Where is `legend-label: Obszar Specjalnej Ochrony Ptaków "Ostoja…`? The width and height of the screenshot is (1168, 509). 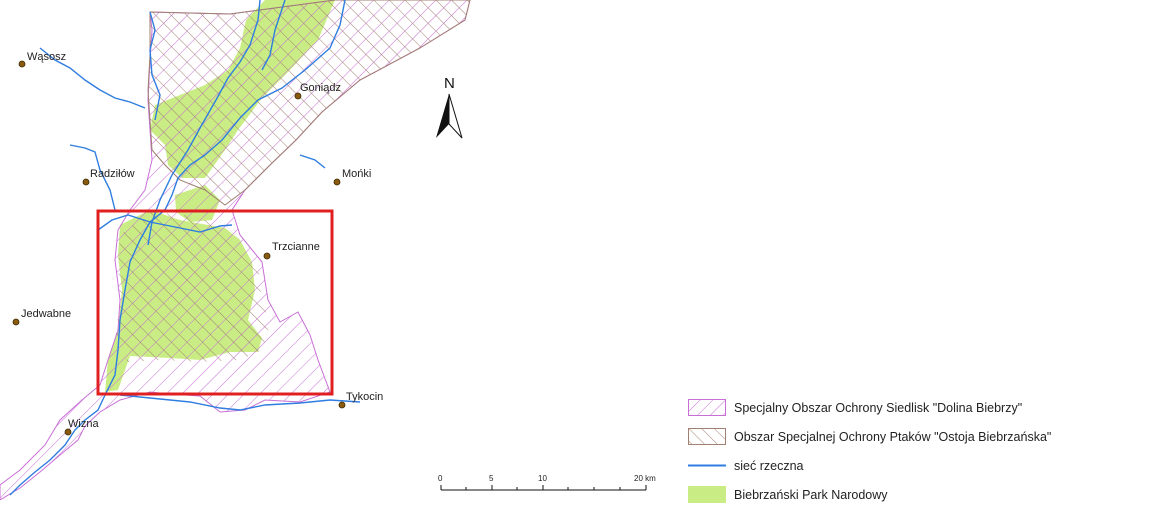 legend-label: Obszar Specjalnej Ochrony Ptaków "Ostoja… is located at coordinates (893, 436).